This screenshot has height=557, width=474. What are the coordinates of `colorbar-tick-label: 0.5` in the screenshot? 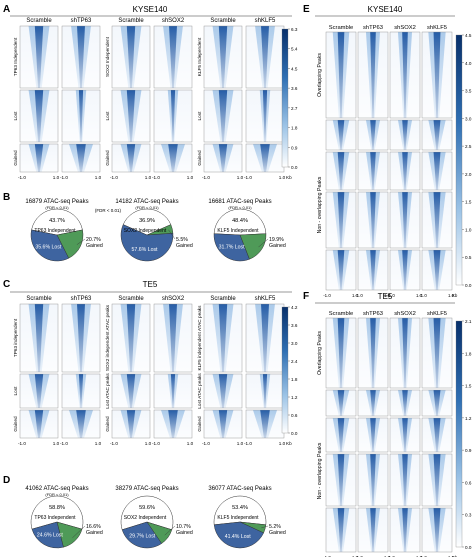 It's located at (468, 257).